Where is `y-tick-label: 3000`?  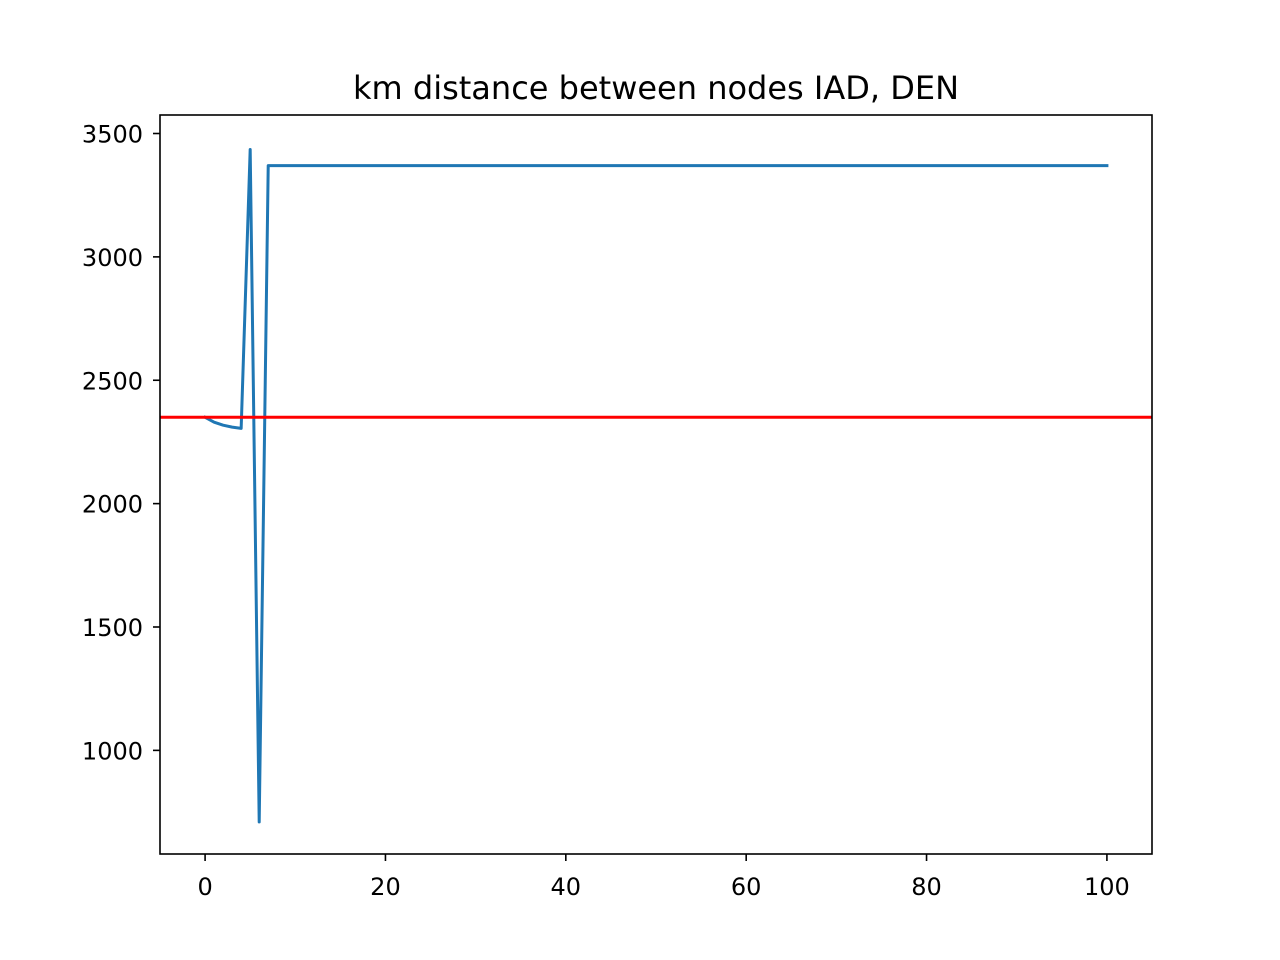 y-tick-label: 3000 is located at coordinates (112, 258).